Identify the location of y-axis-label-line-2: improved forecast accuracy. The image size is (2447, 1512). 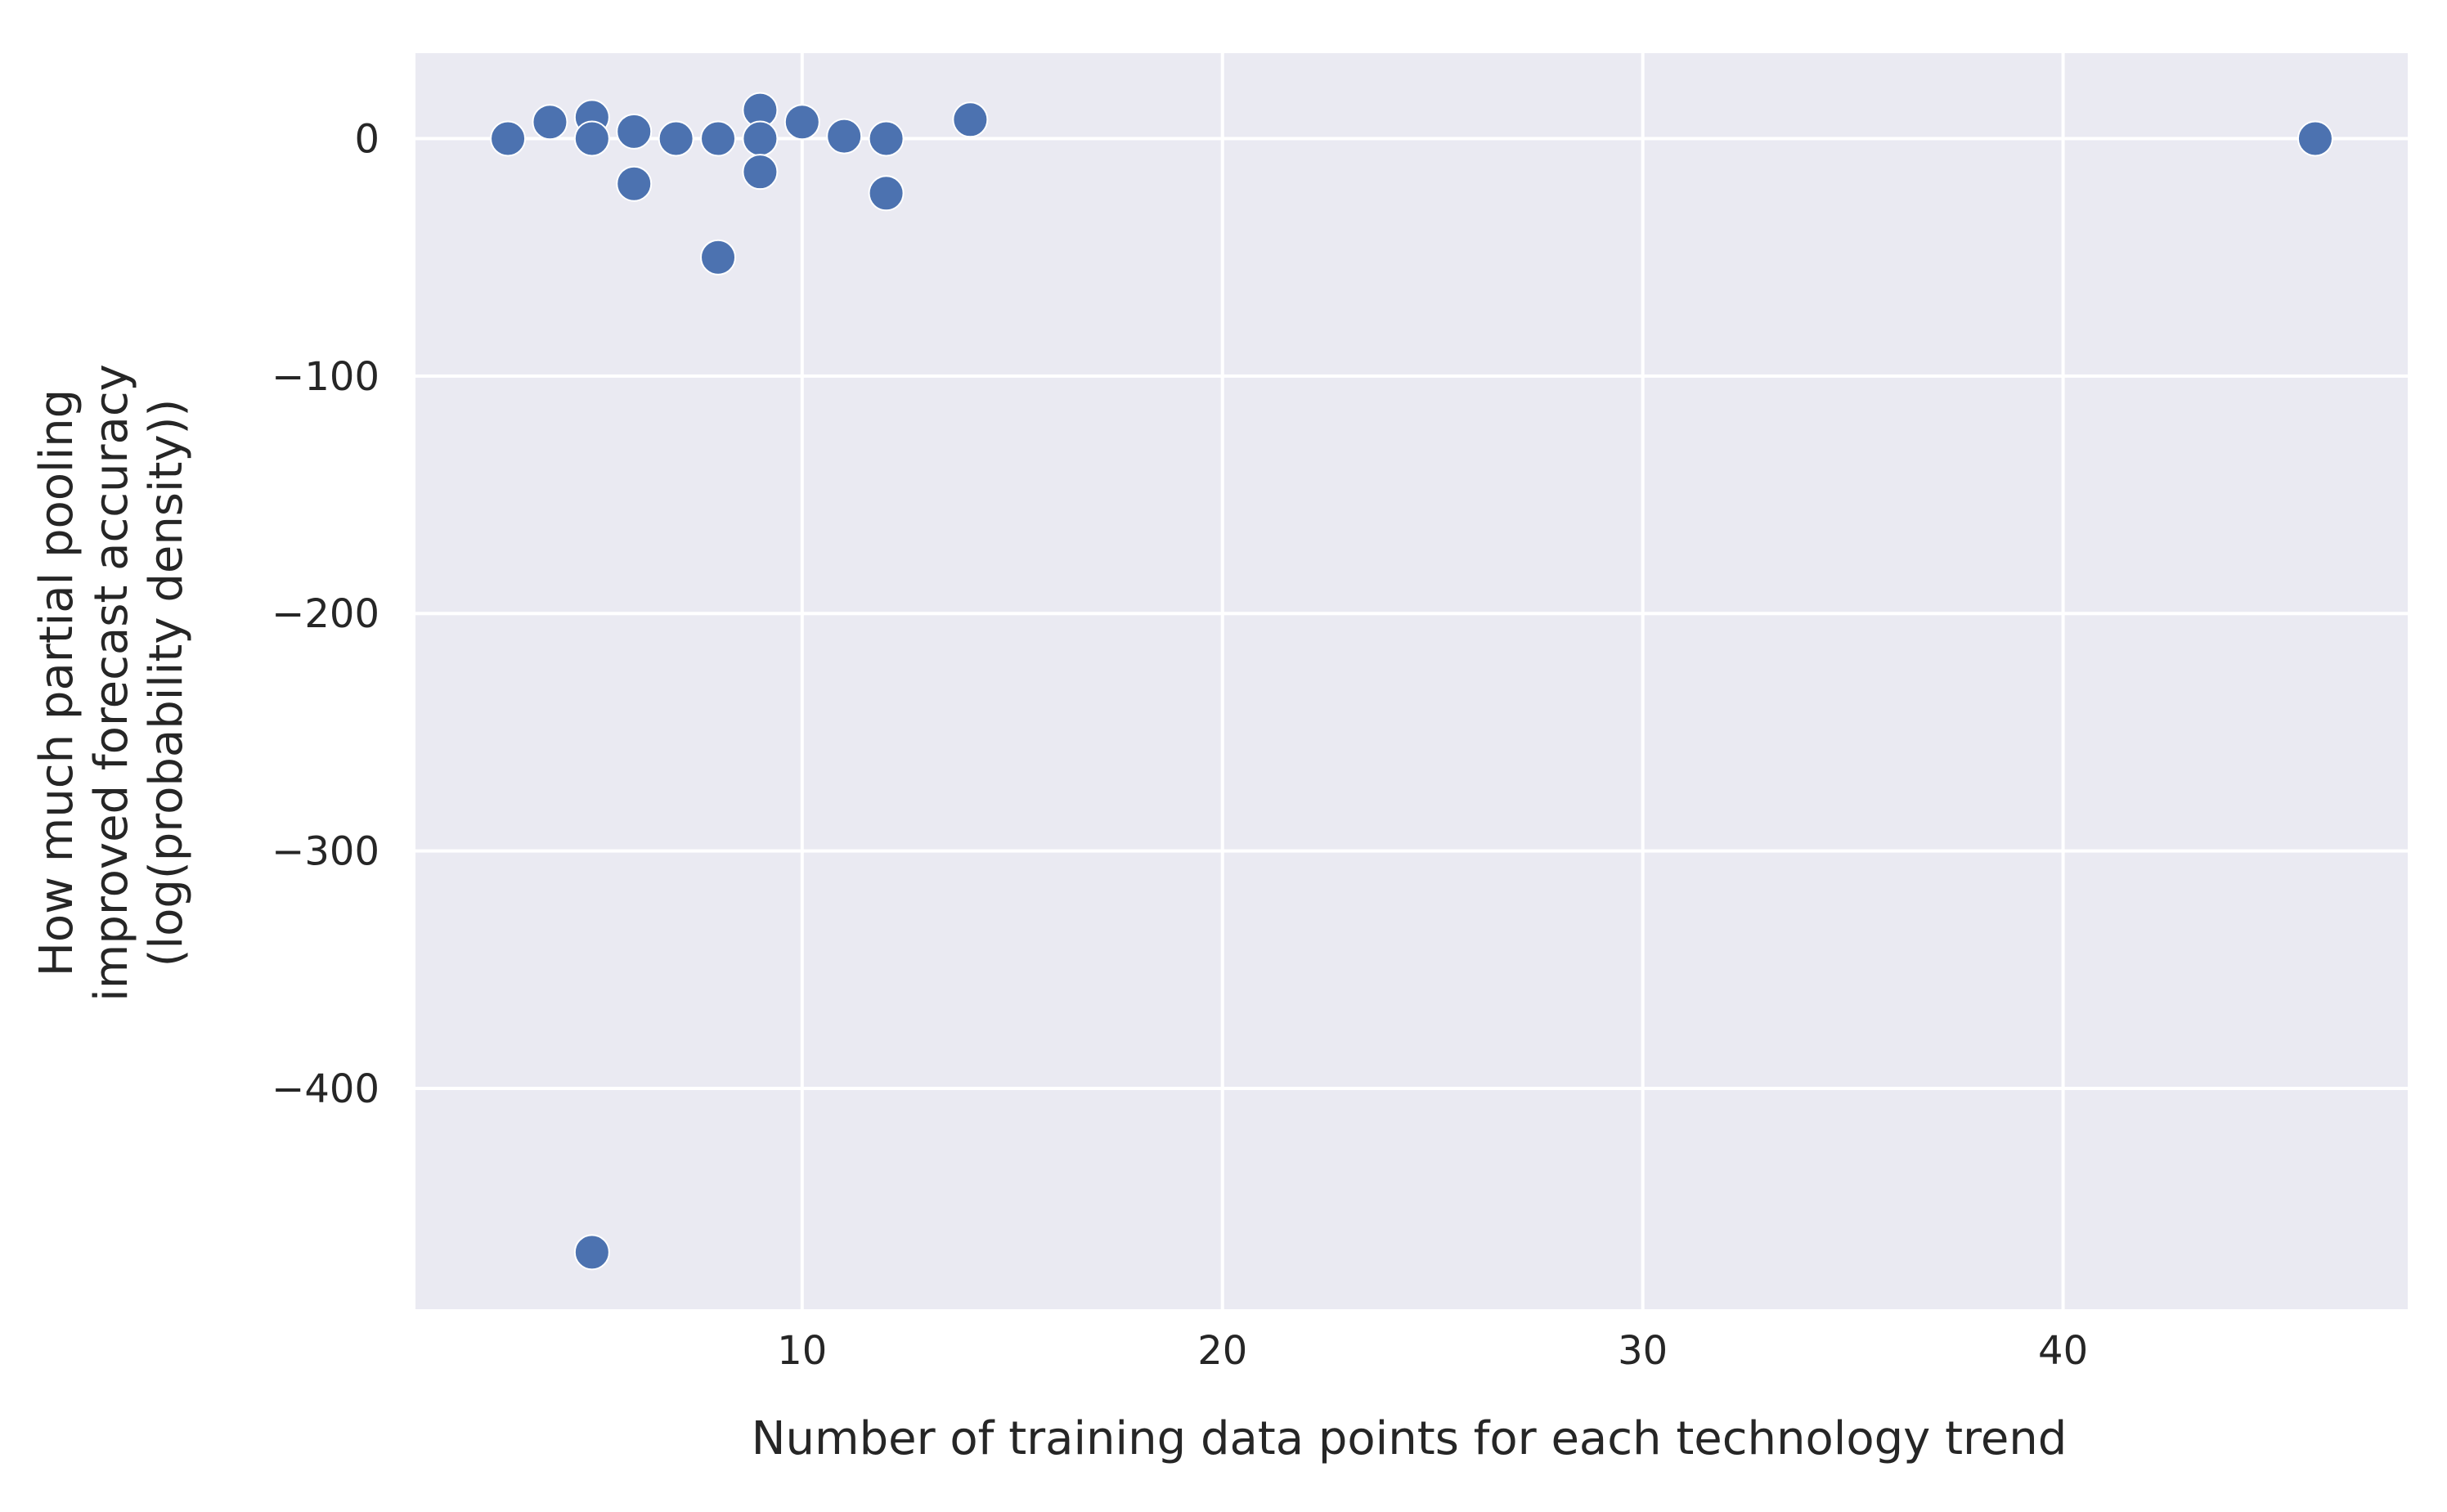
(111, 683).